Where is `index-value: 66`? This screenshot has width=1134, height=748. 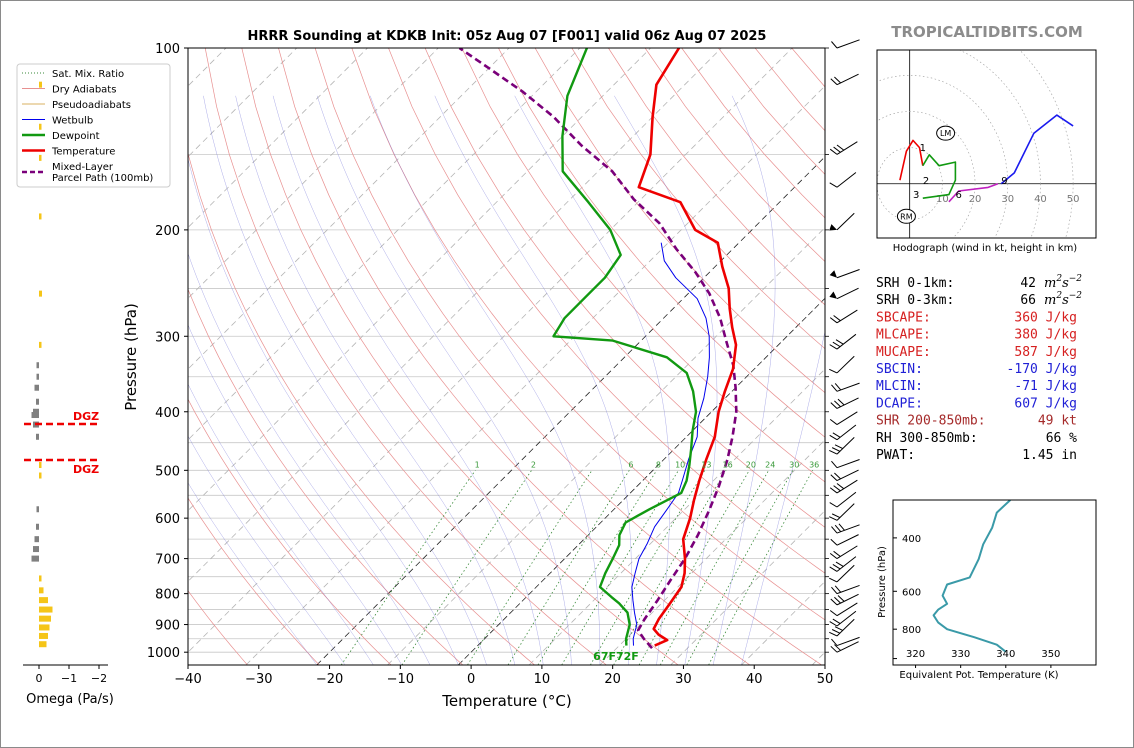 index-value: 66 is located at coordinates (1028, 300).